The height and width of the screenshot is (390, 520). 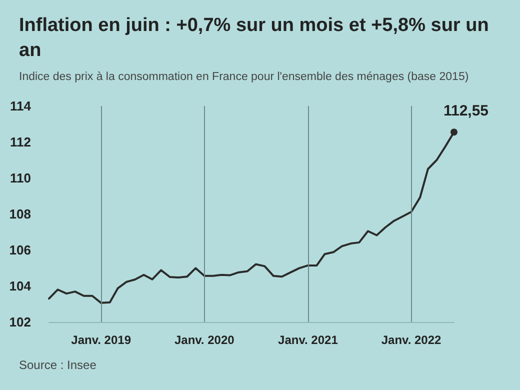 I want to click on x-tick-label: Janv. 2022, so click(x=411, y=340).